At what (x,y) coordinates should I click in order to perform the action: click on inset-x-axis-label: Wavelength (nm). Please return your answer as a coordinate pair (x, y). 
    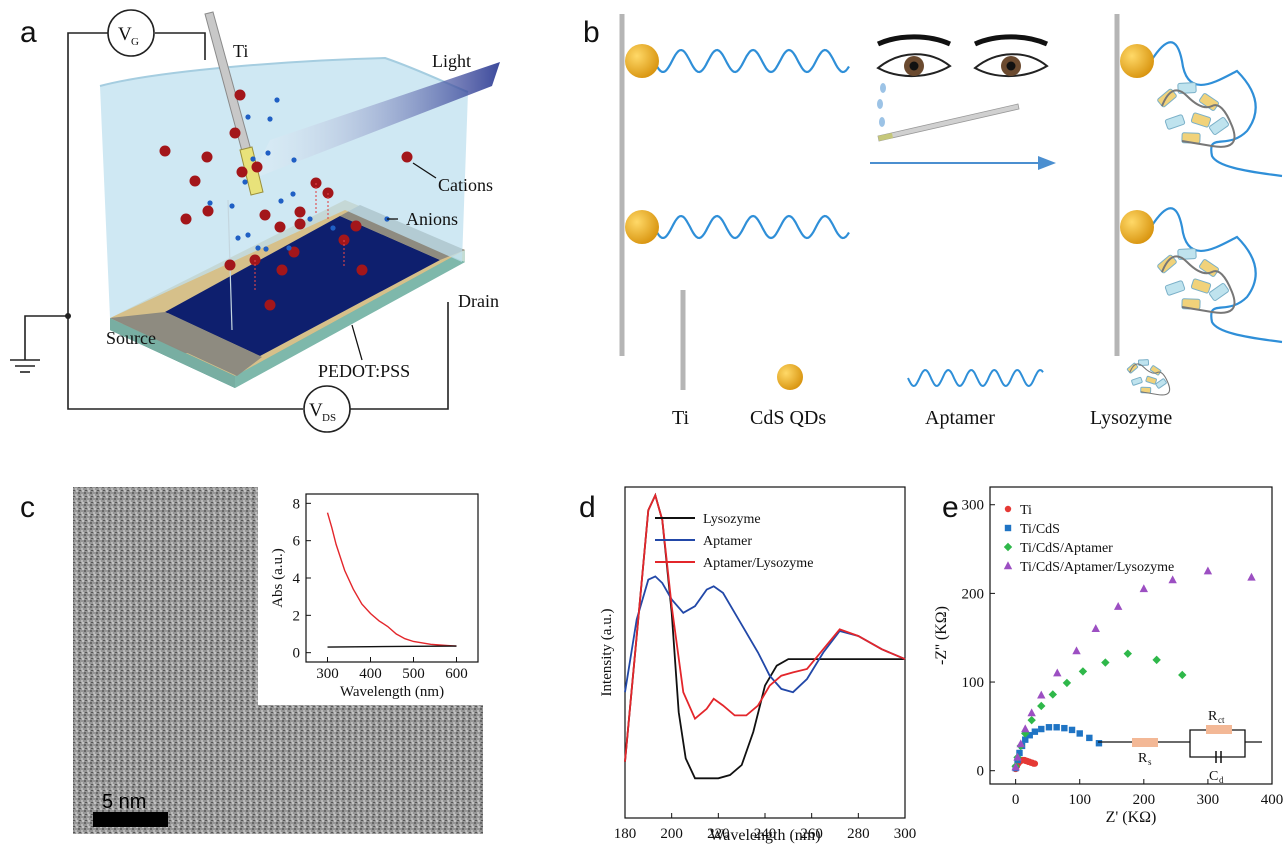
    Looking at the image, I should click on (392, 692).